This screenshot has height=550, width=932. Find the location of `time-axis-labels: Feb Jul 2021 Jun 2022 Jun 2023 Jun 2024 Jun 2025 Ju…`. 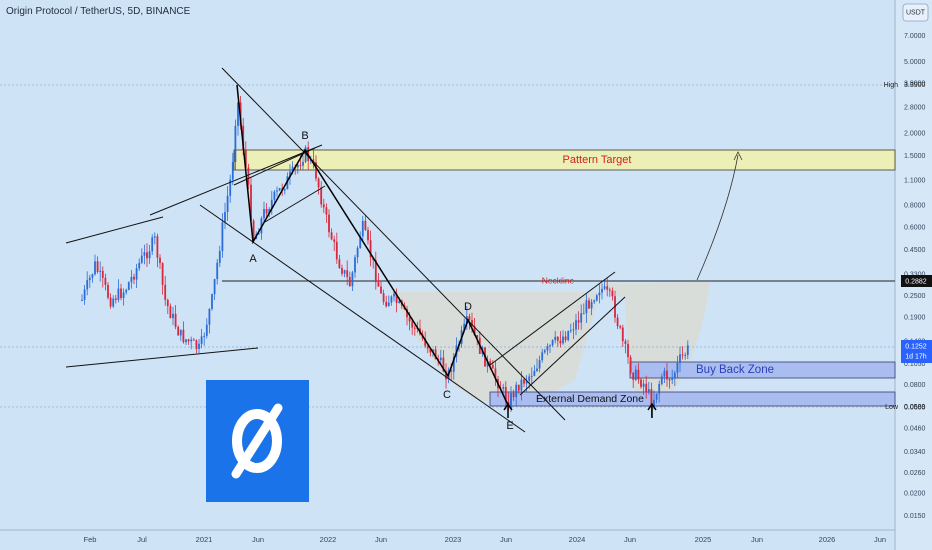

time-axis-labels: Feb Jul 2021 Jun 2022 Jun 2023 Jun 2024 Jun 2025 Ju… is located at coordinates (485, 539).